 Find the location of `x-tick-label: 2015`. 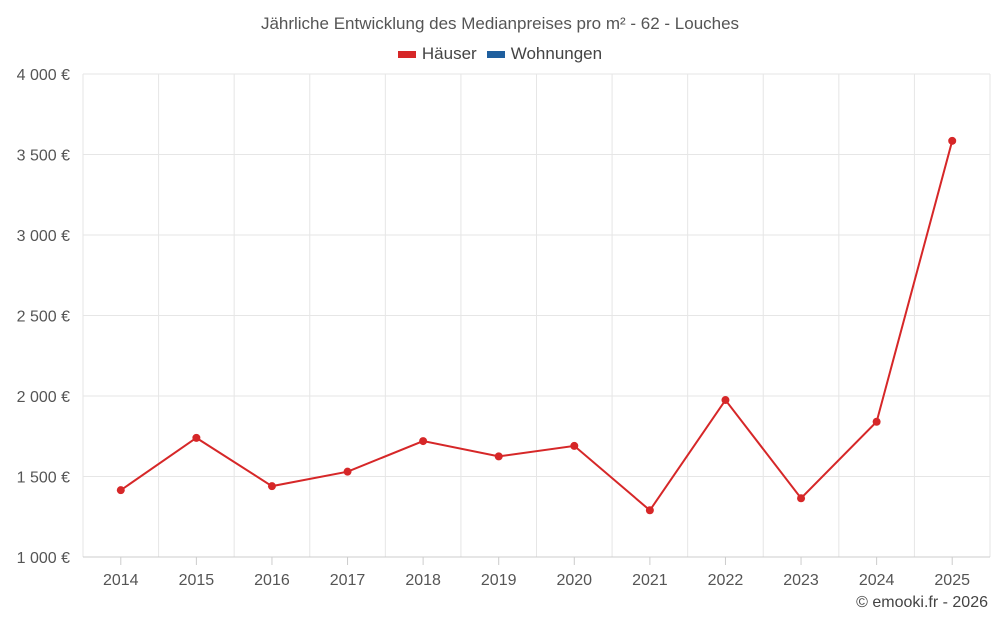

x-tick-label: 2015 is located at coordinates (197, 580).